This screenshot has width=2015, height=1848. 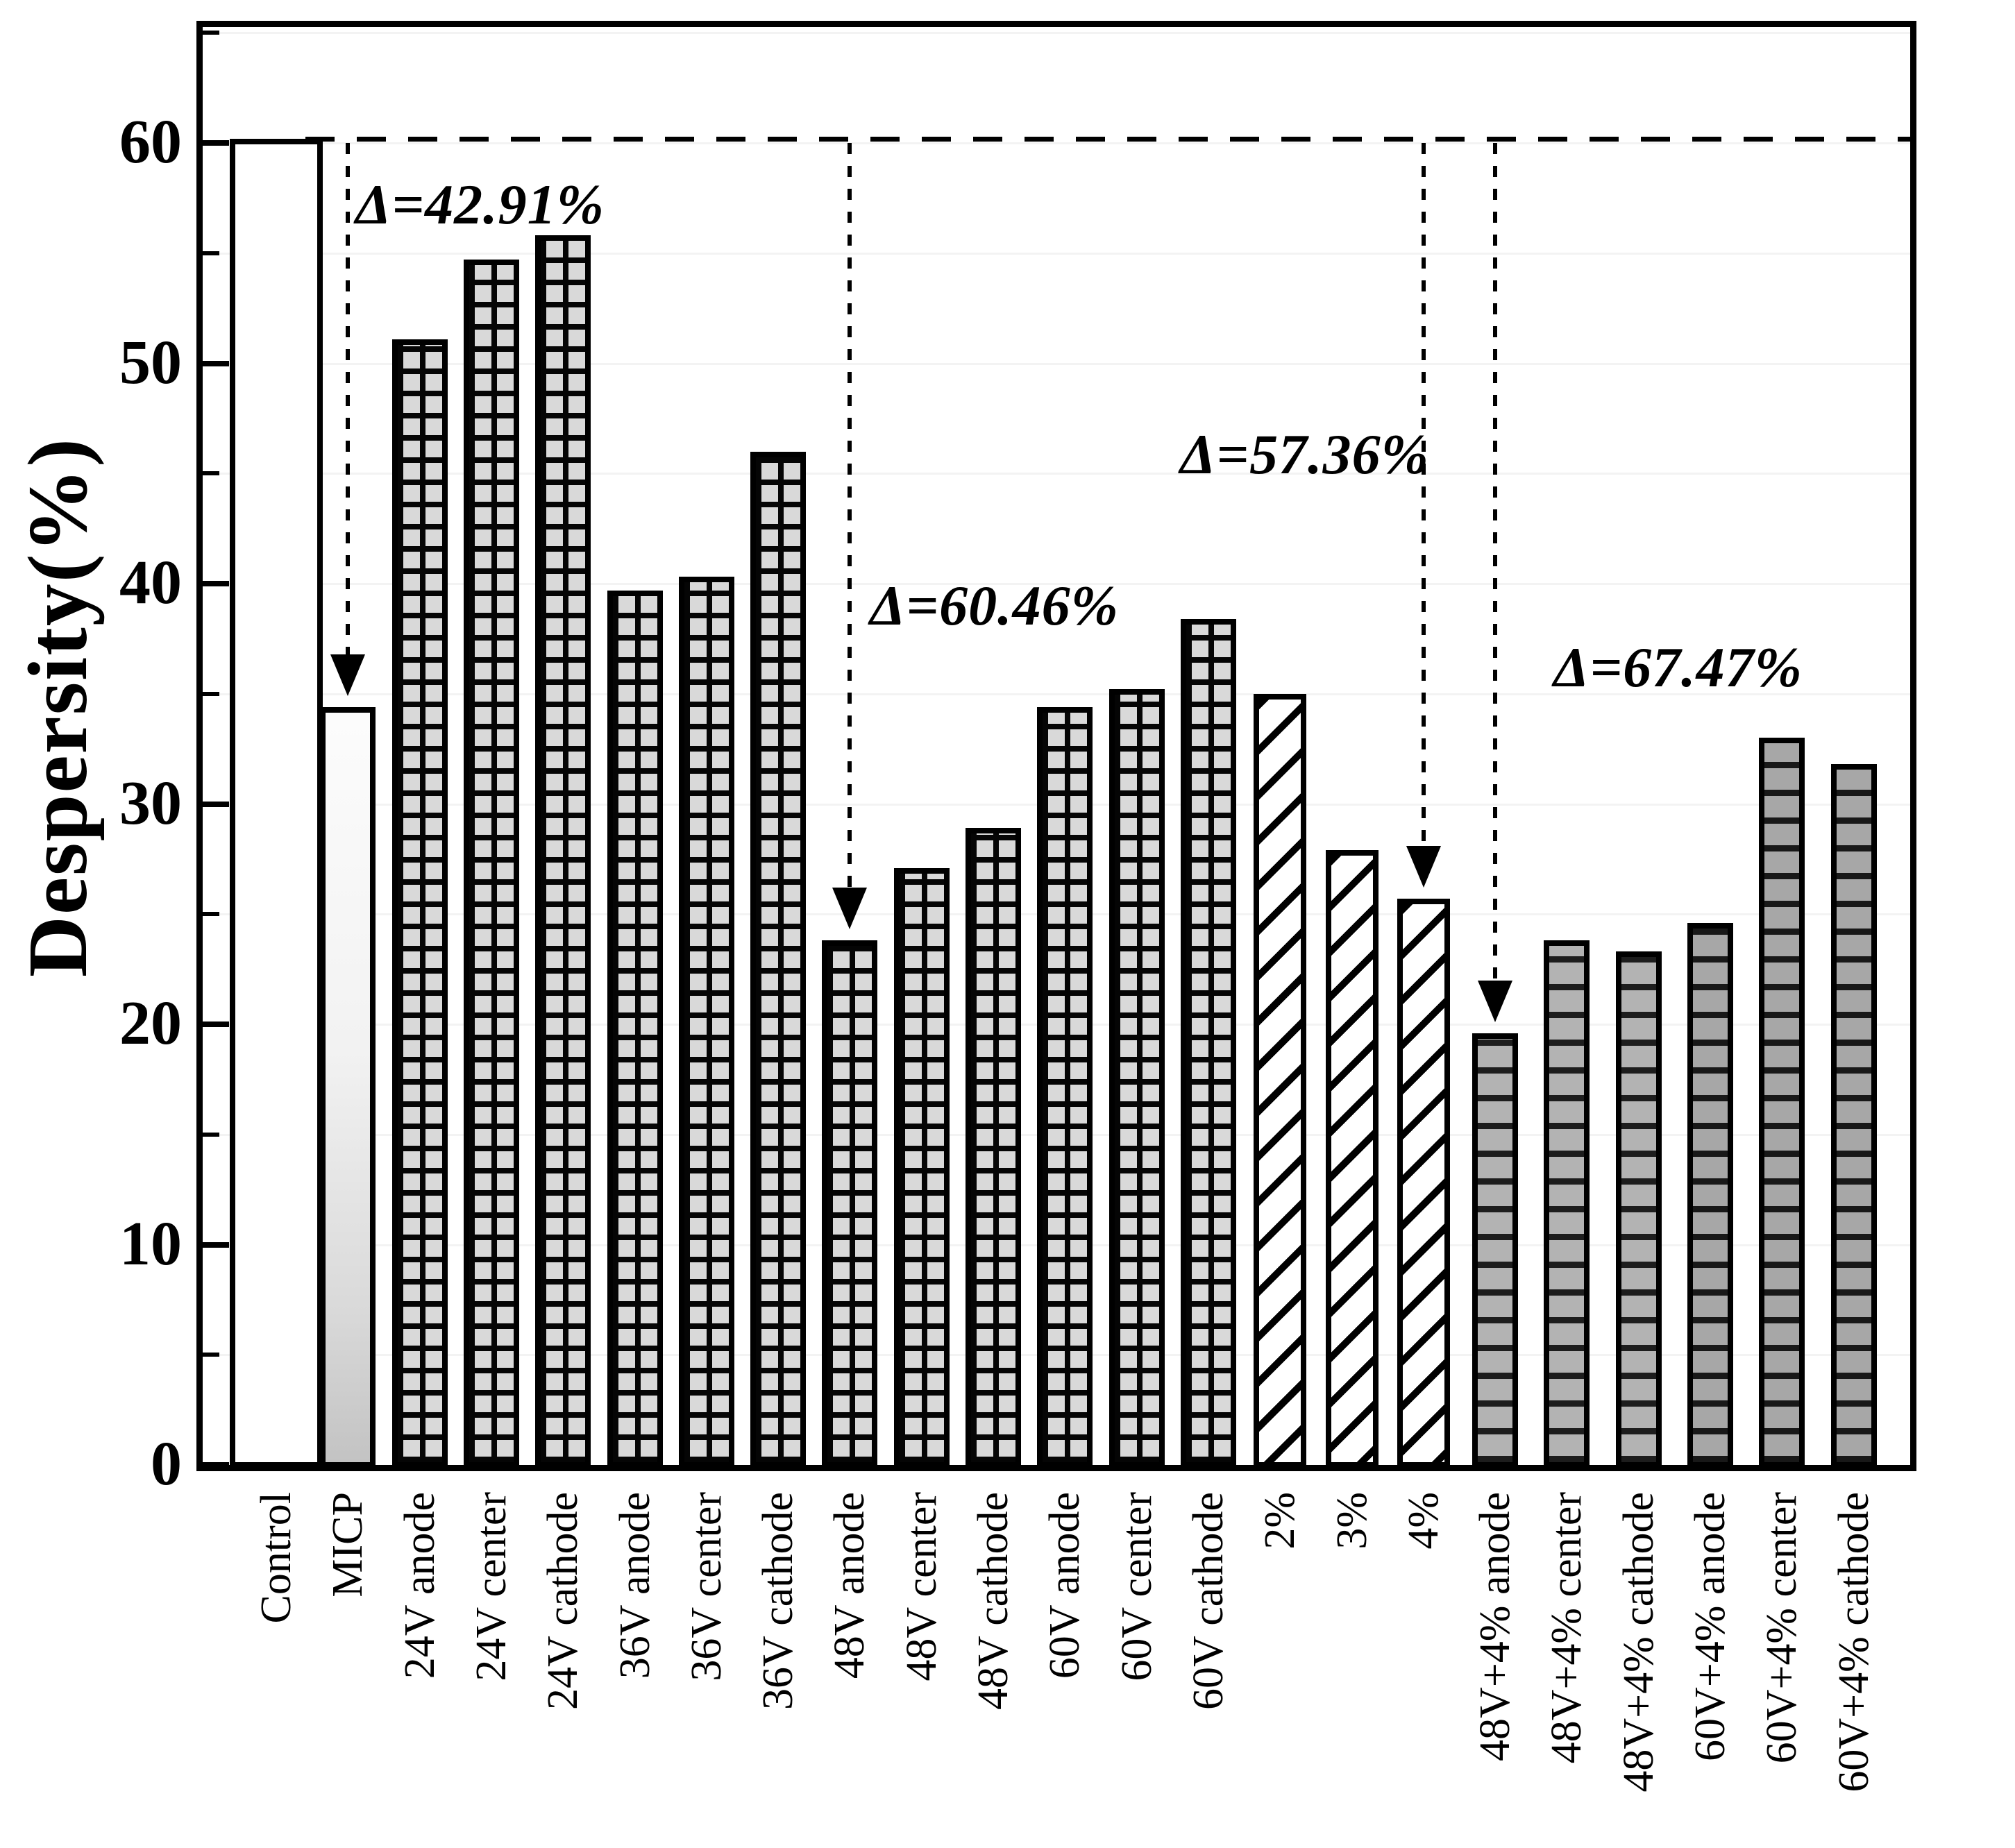 What do you see at coordinates (150, 803) in the screenshot?
I see `y-tick-label: 30` at bounding box center [150, 803].